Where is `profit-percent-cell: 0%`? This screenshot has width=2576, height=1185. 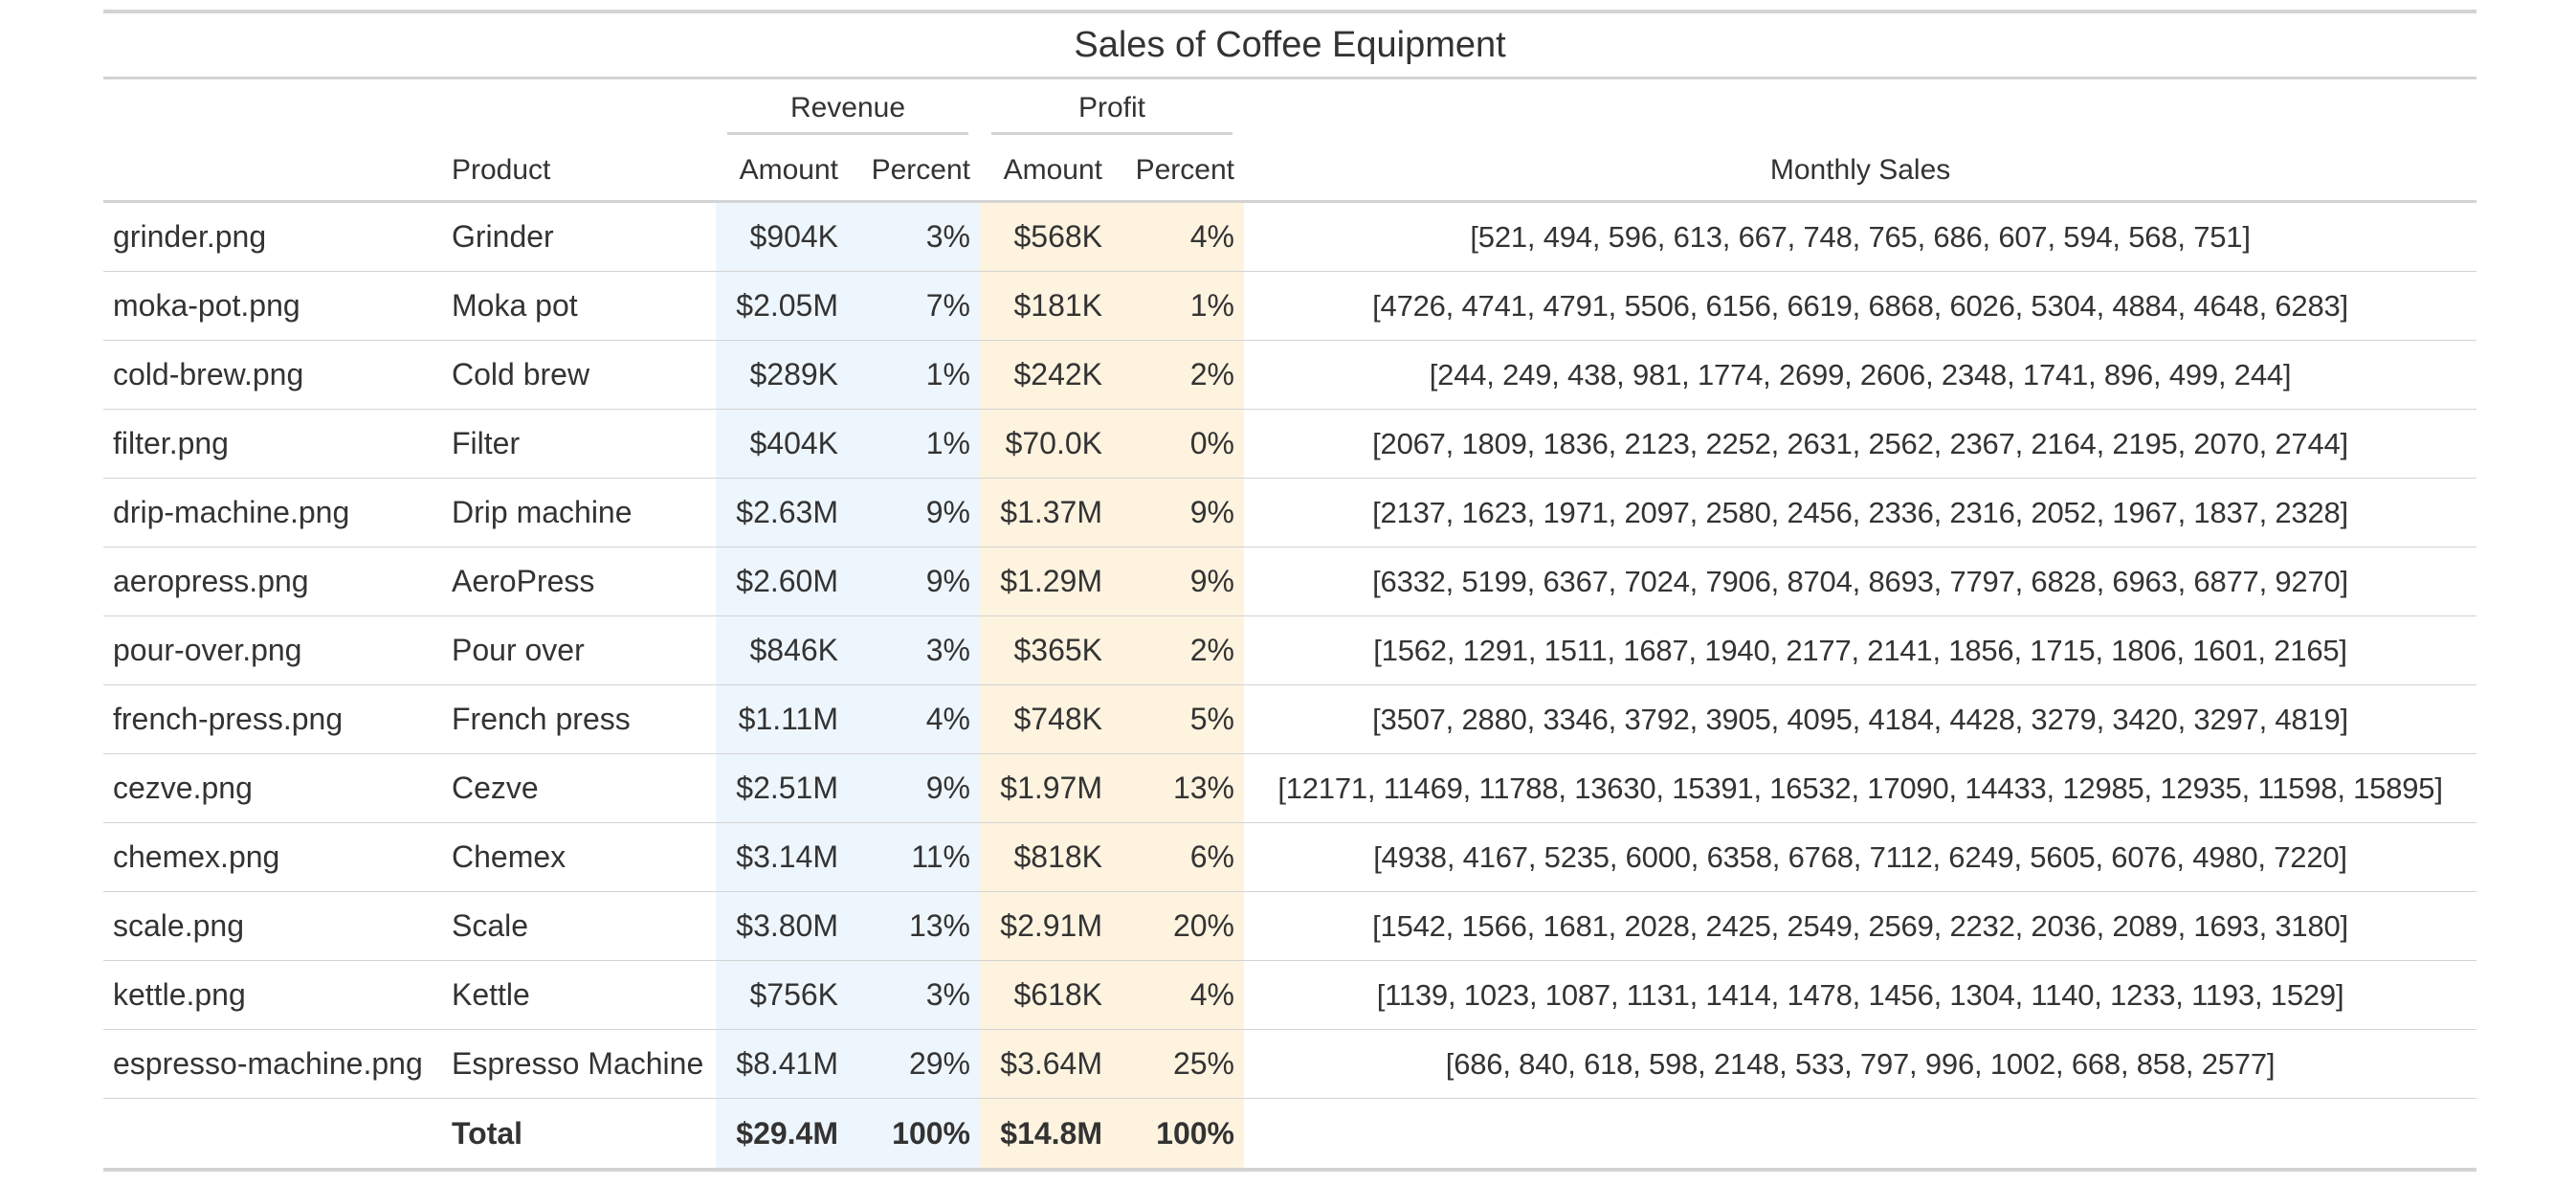
profit-percent-cell: 0% is located at coordinates (1178, 444).